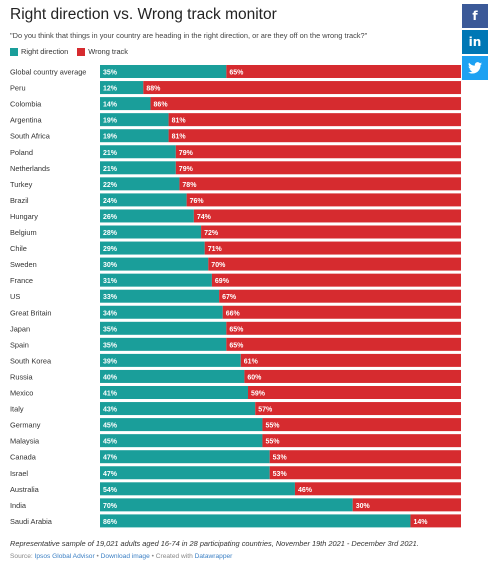  Describe the element at coordinates (174, 392) in the screenshot. I see `bar-right-mexico` at that location.